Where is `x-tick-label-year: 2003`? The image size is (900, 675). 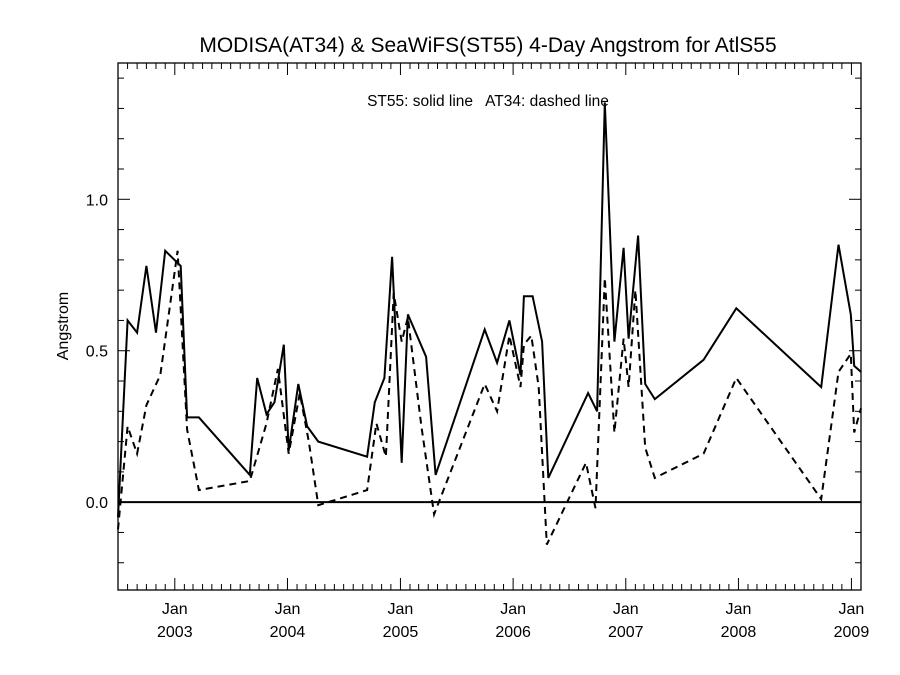 x-tick-label-year: 2003 is located at coordinates (175, 632).